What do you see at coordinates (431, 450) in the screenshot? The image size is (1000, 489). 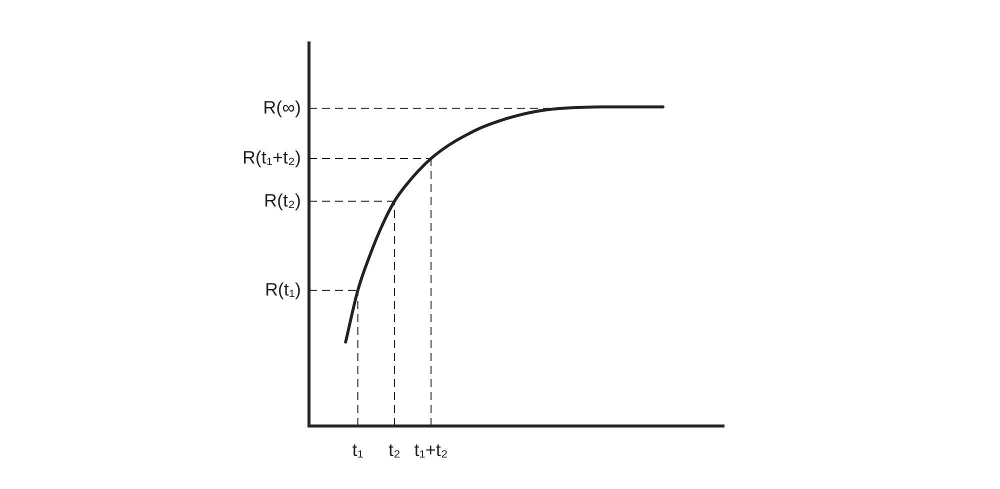 I see `x-tick-label: t₁+t₂` at bounding box center [431, 450].